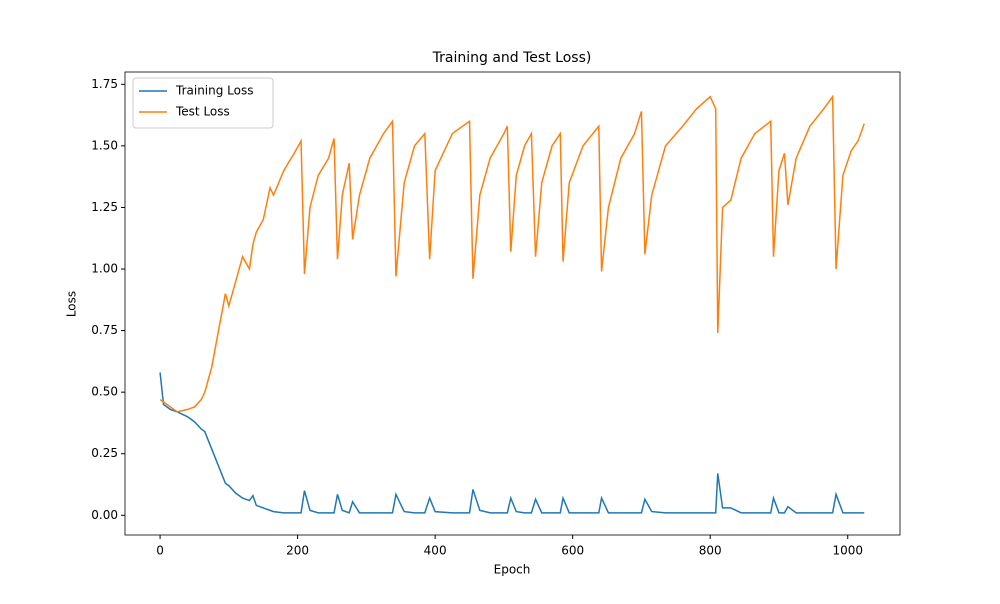  Describe the element at coordinates (104, 392) in the screenshot. I see `y-tick-label: 0.50` at that location.